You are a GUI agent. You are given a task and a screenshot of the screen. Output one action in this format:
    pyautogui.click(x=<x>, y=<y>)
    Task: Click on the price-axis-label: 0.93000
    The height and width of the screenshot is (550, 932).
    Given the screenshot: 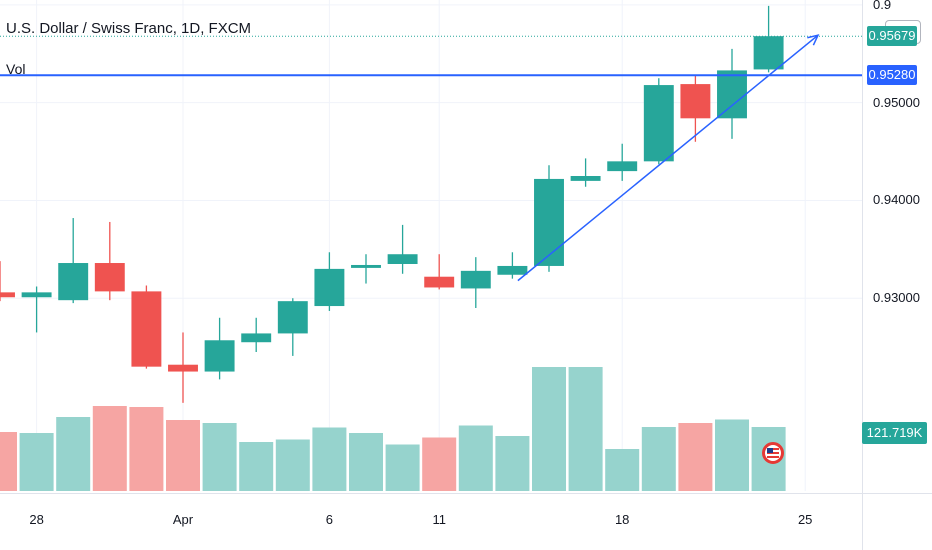 What is the action you would take?
    pyautogui.click(x=896, y=298)
    